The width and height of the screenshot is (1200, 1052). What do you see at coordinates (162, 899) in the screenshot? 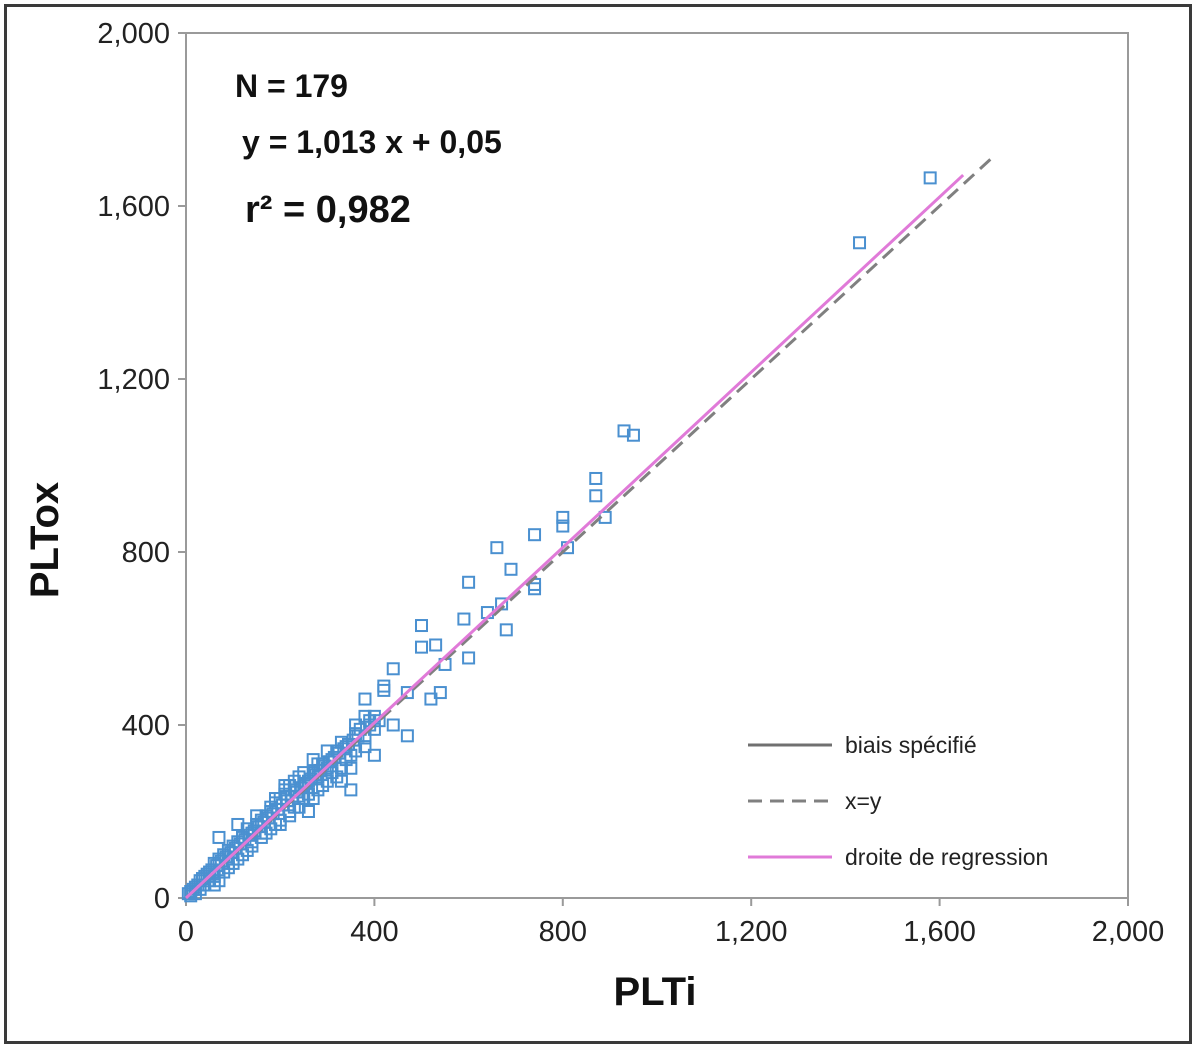
I see `y-tick-label: 0` at bounding box center [162, 899].